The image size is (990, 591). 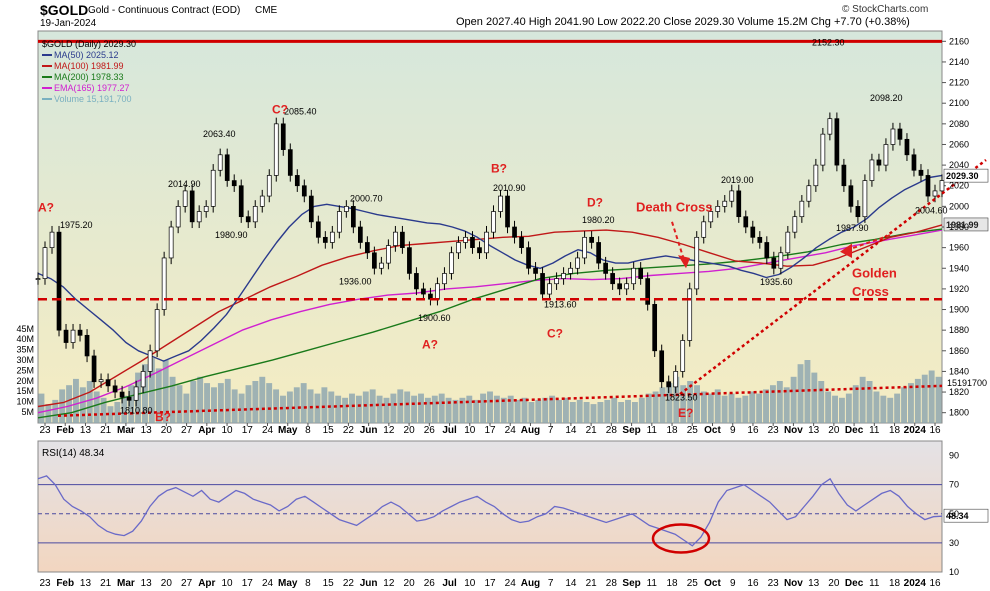 What do you see at coordinates (959, 62) in the screenshot?
I see `price-tick-label: 2140` at bounding box center [959, 62].